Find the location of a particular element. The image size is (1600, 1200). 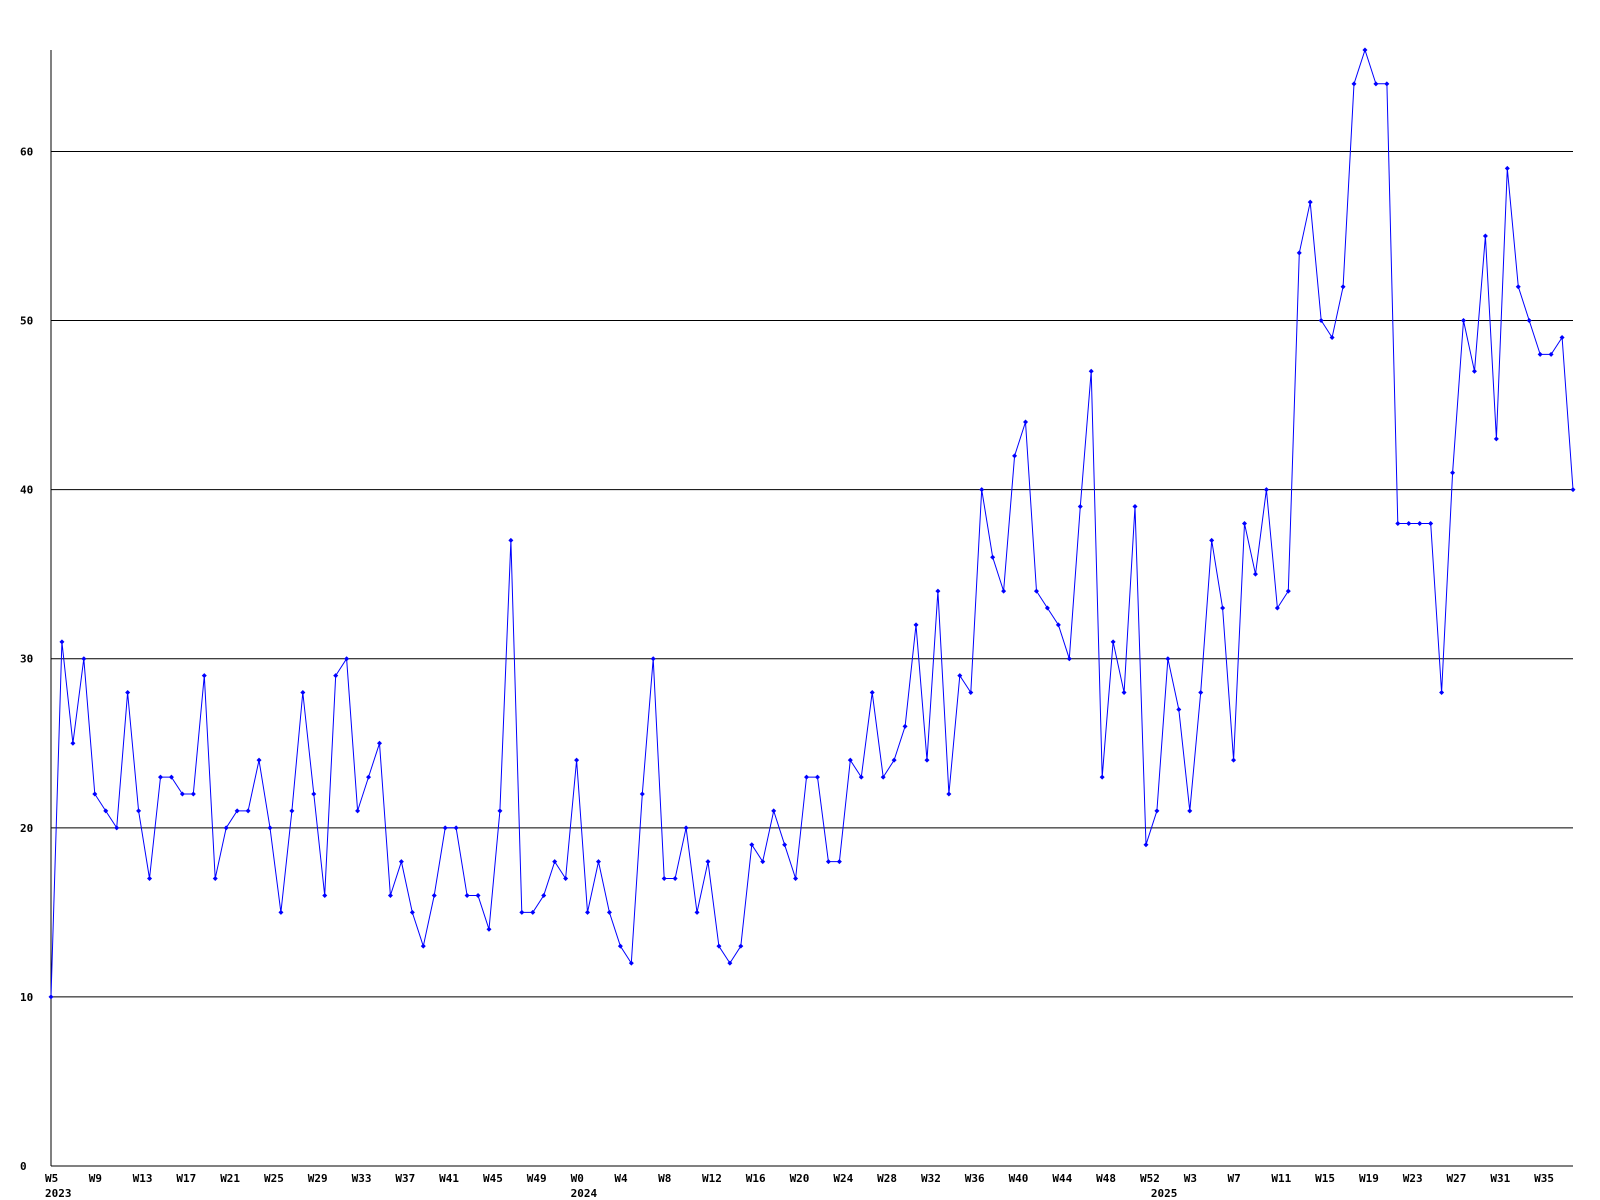

x-tick-label: W13 is located at coordinates (143, 1178).